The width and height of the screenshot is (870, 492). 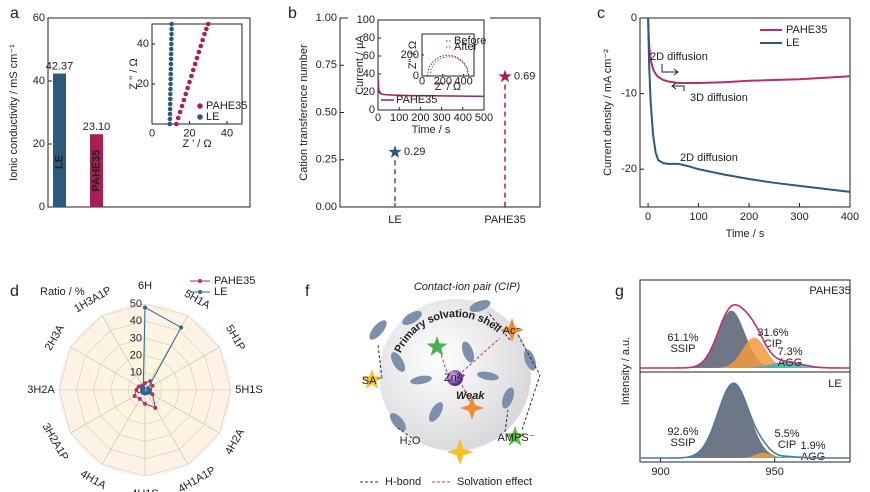 I want to click on x-tick-label: 900, so click(x=660, y=472).